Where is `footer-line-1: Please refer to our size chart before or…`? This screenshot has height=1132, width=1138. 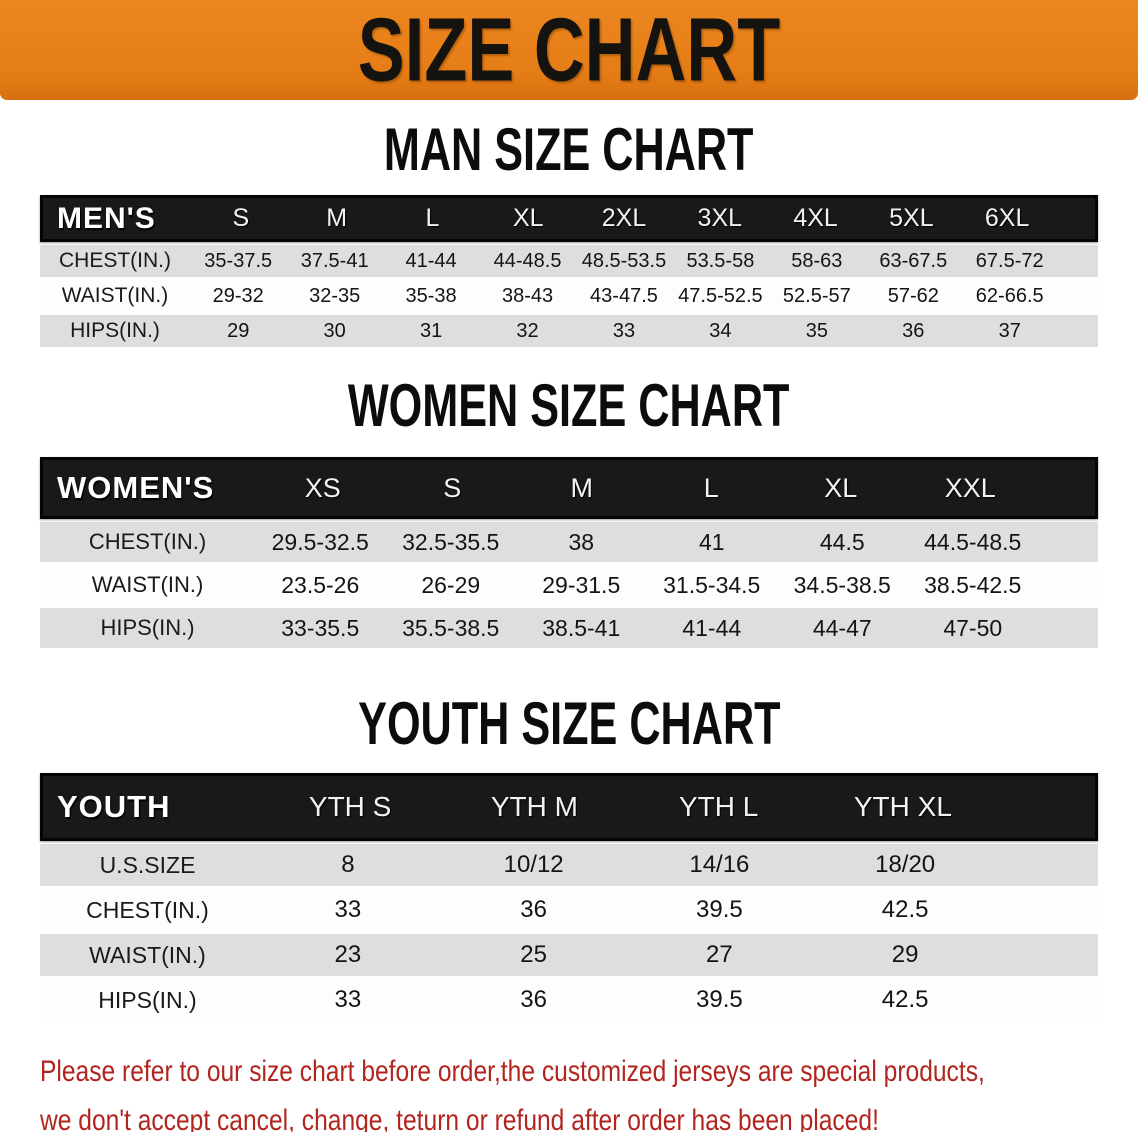 footer-line-1: Please refer to our size chart before or… is located at coordinates (512, 1071).